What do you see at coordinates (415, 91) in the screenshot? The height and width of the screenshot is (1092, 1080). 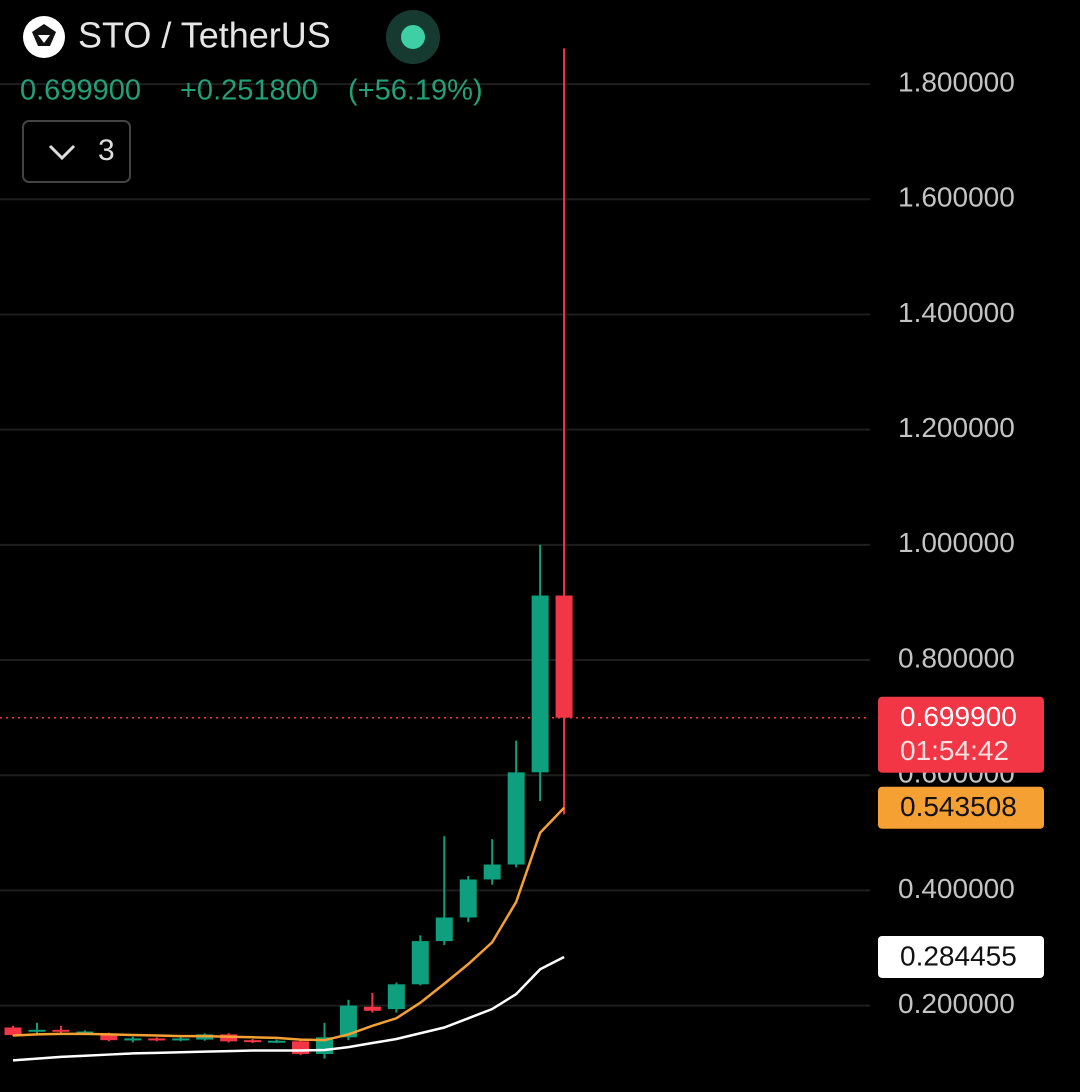 I see `change-pct: (+56.19%)` at bounding box center [415, 91].